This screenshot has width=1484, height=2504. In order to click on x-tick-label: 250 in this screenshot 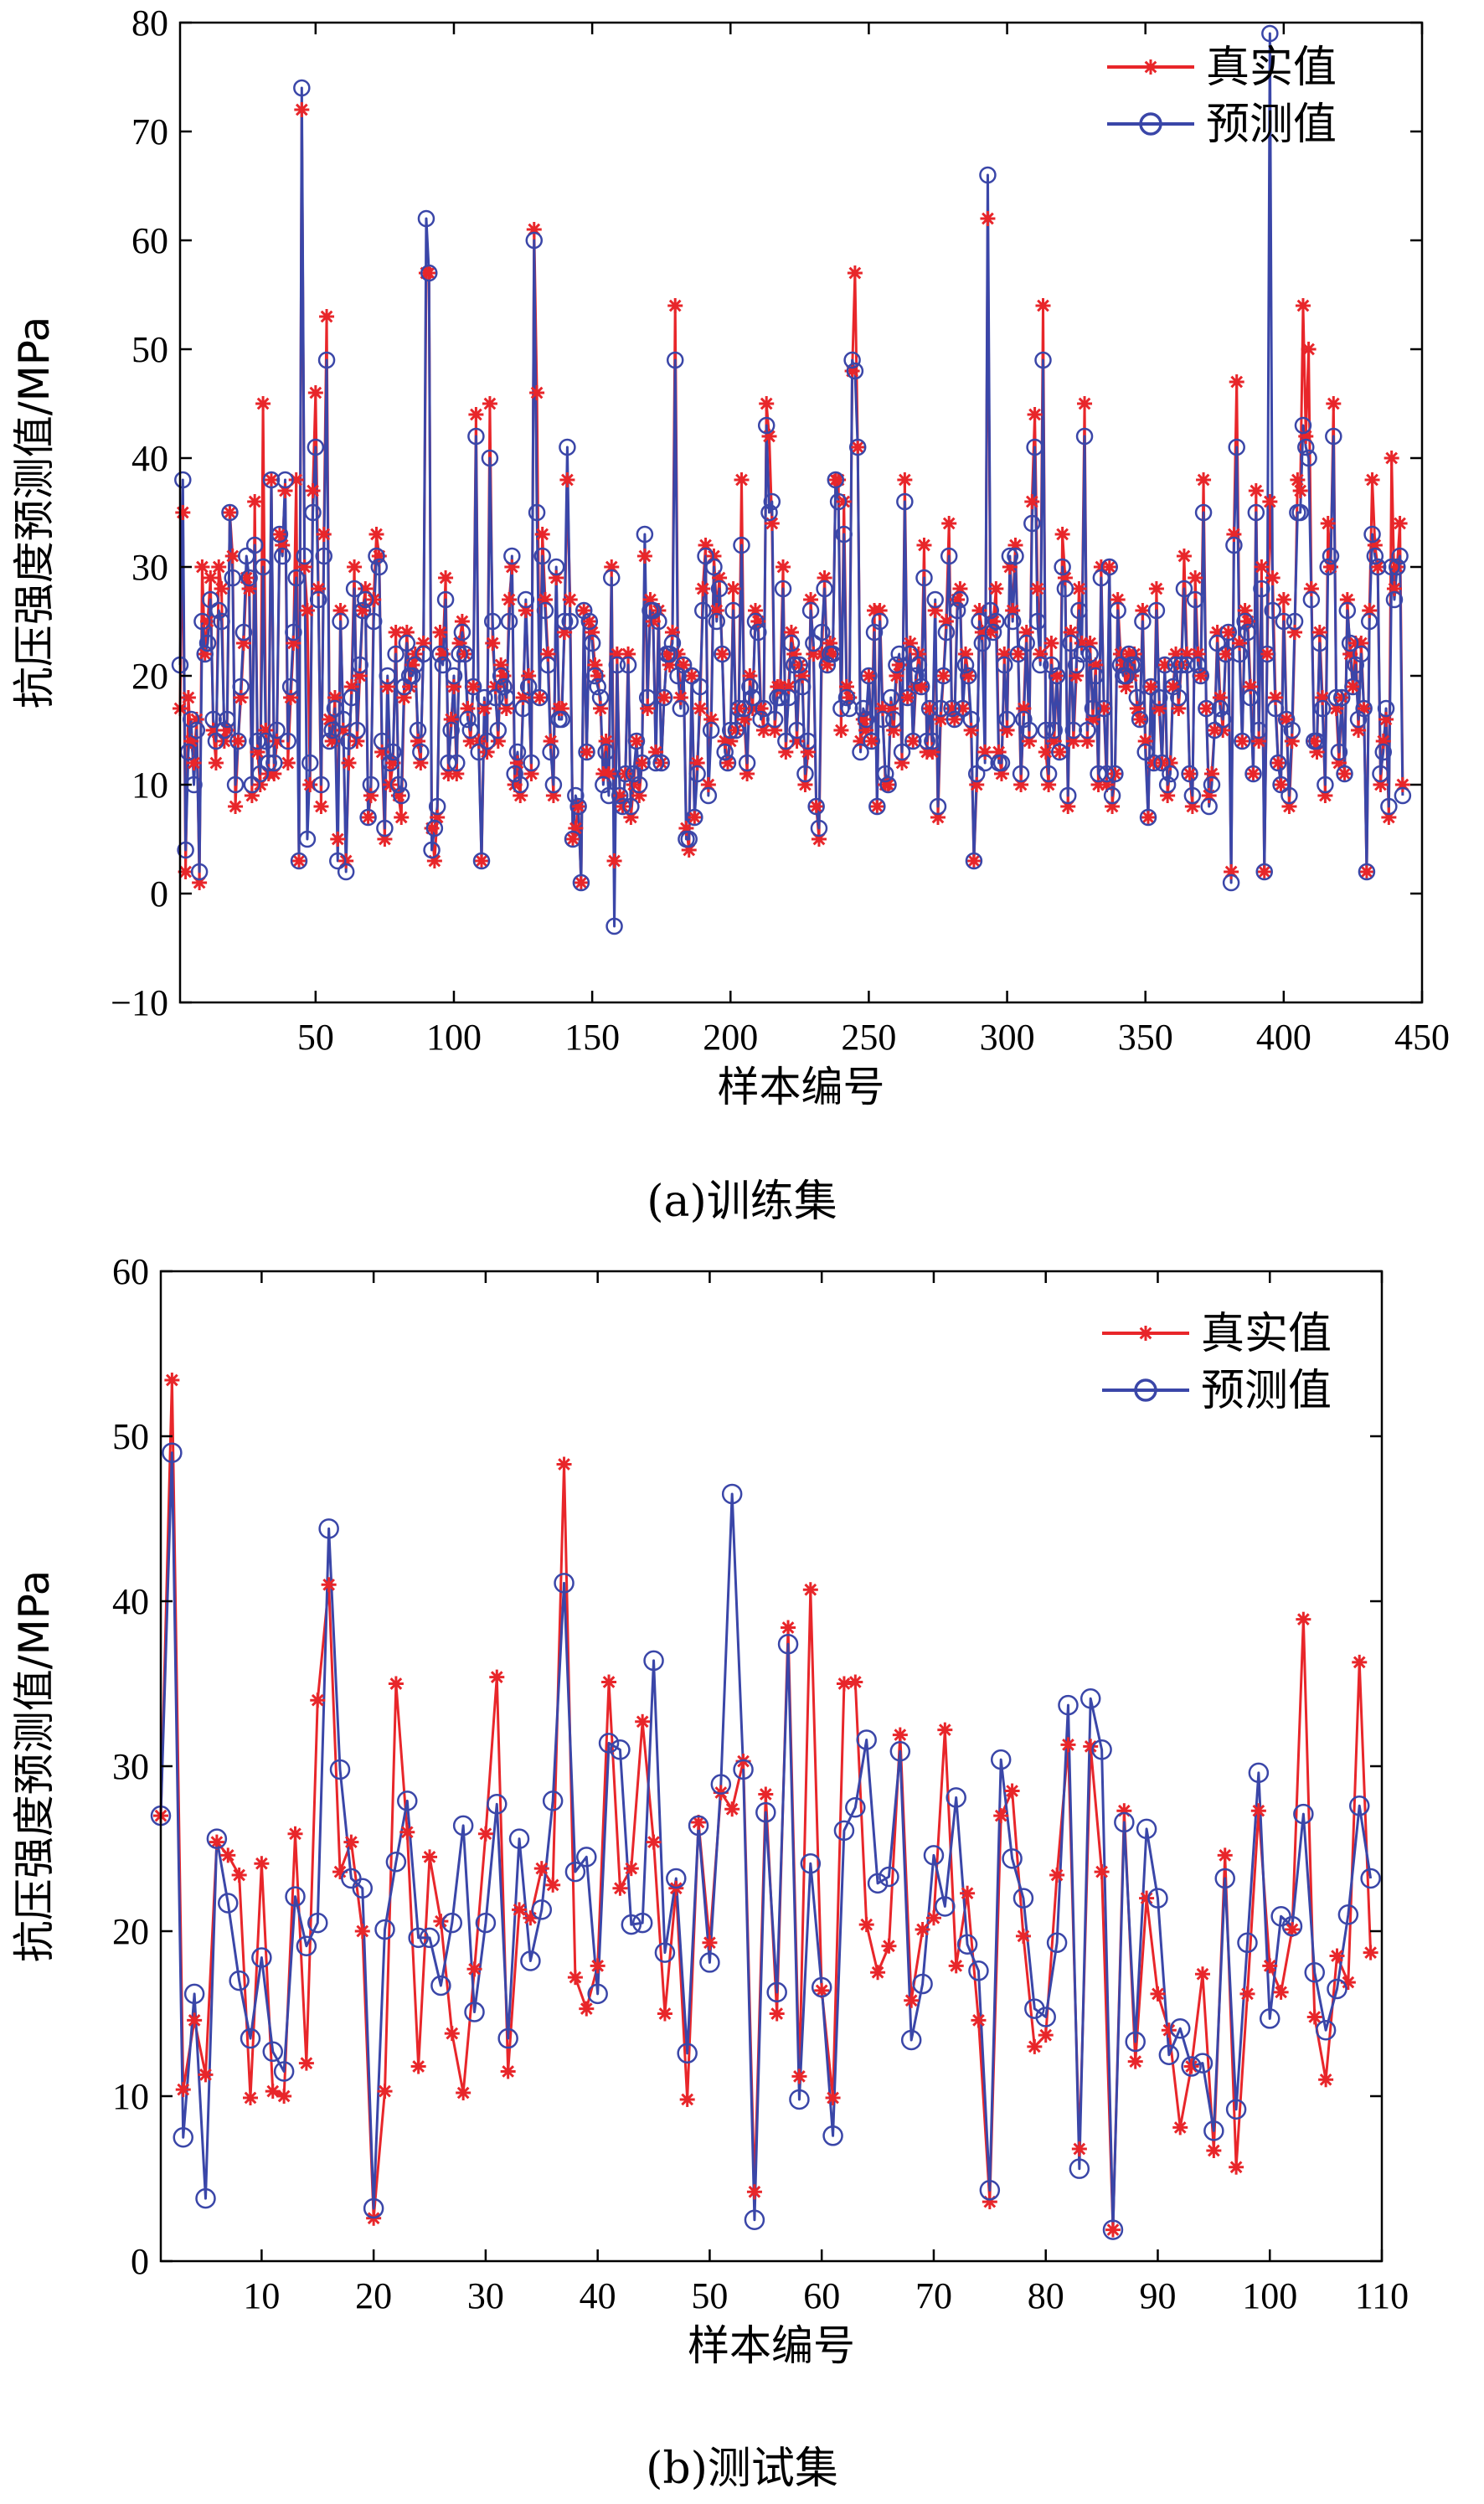, I will do `click(868, 1038)`.